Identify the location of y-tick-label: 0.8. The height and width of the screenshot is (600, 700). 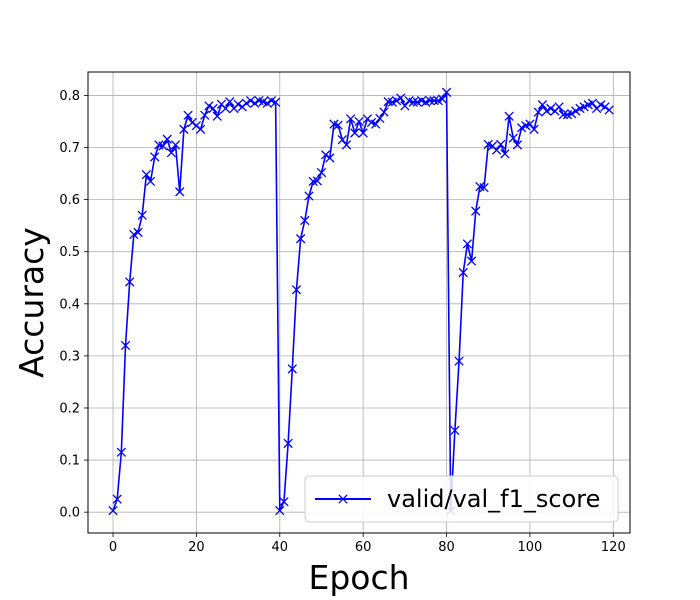
(69, 96).